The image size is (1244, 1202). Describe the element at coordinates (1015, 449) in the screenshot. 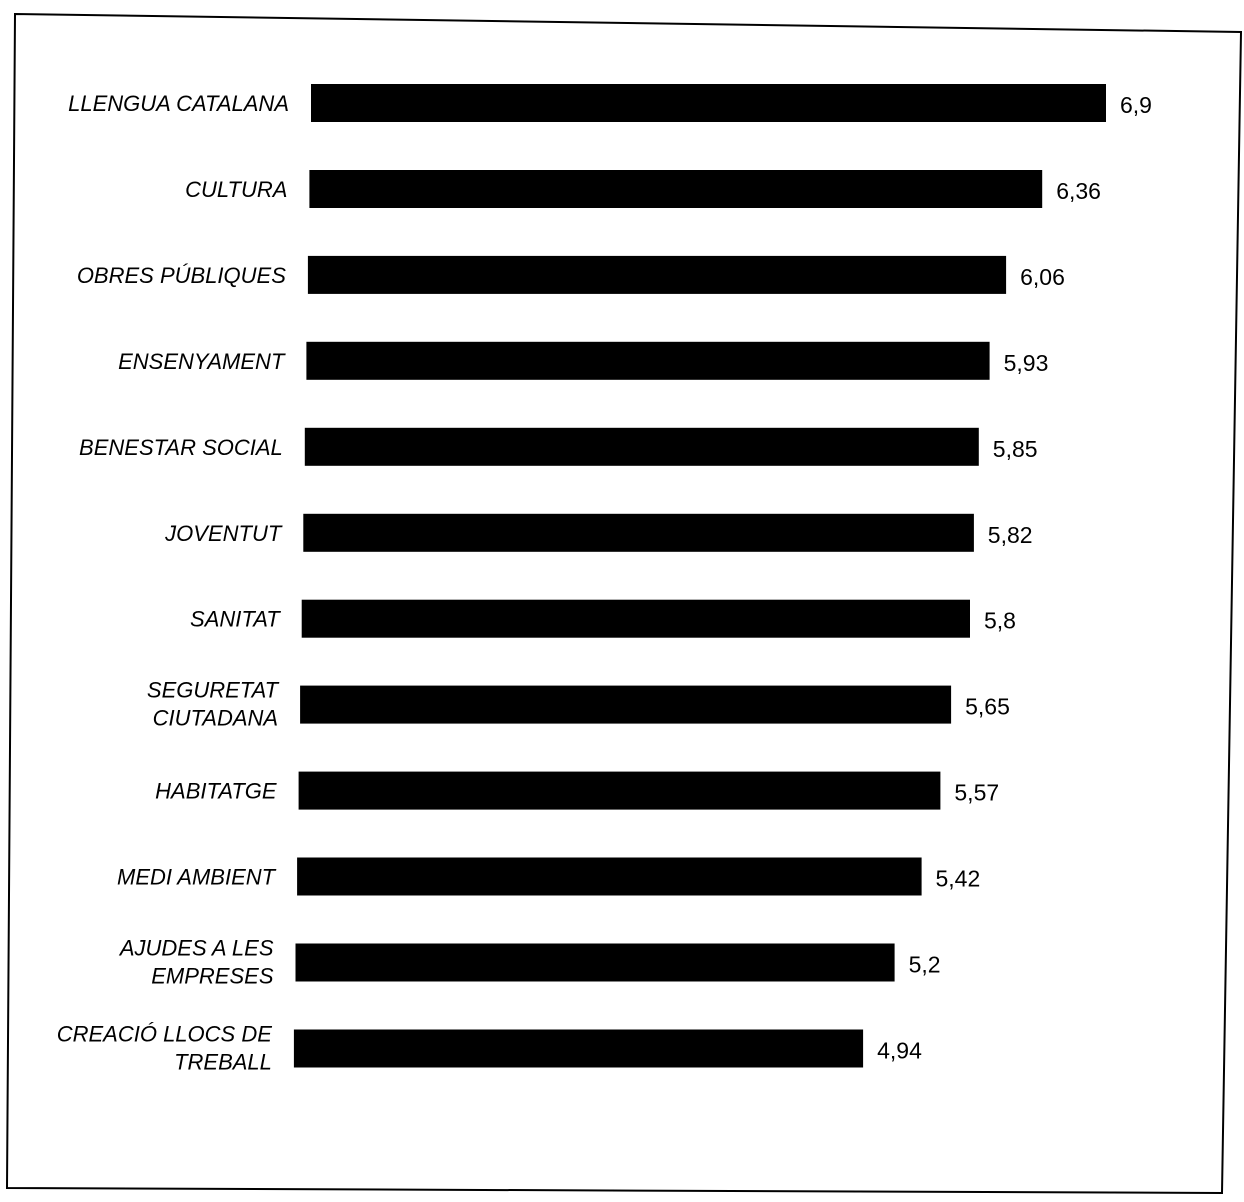

I see `bar-value-label: 5,85` at that location.